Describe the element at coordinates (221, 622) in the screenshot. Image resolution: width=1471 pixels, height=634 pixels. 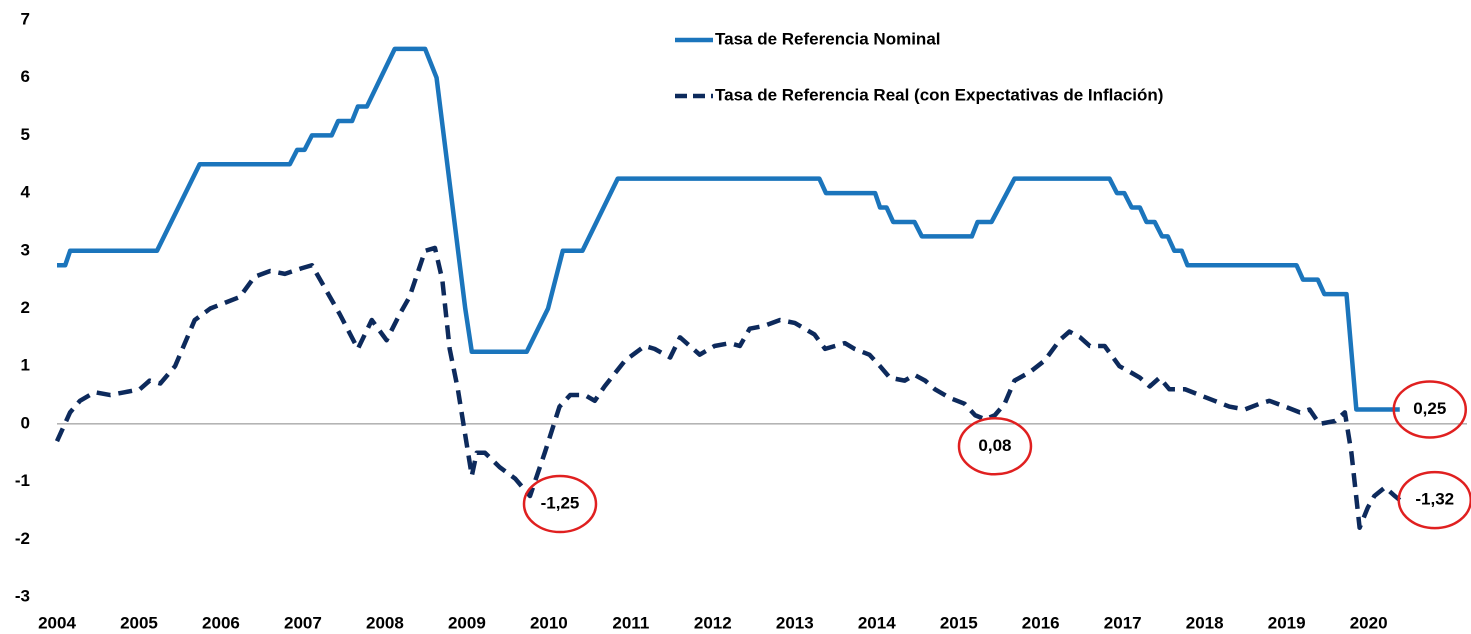
I see `x-tick-label: 2006` at that location.